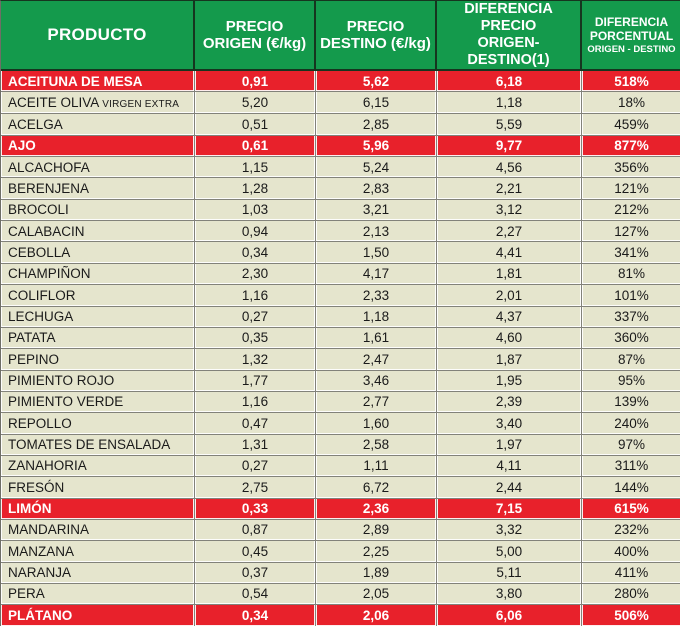  I want to click on diferencia-precio-cell: 1,97, so click(509, 444).